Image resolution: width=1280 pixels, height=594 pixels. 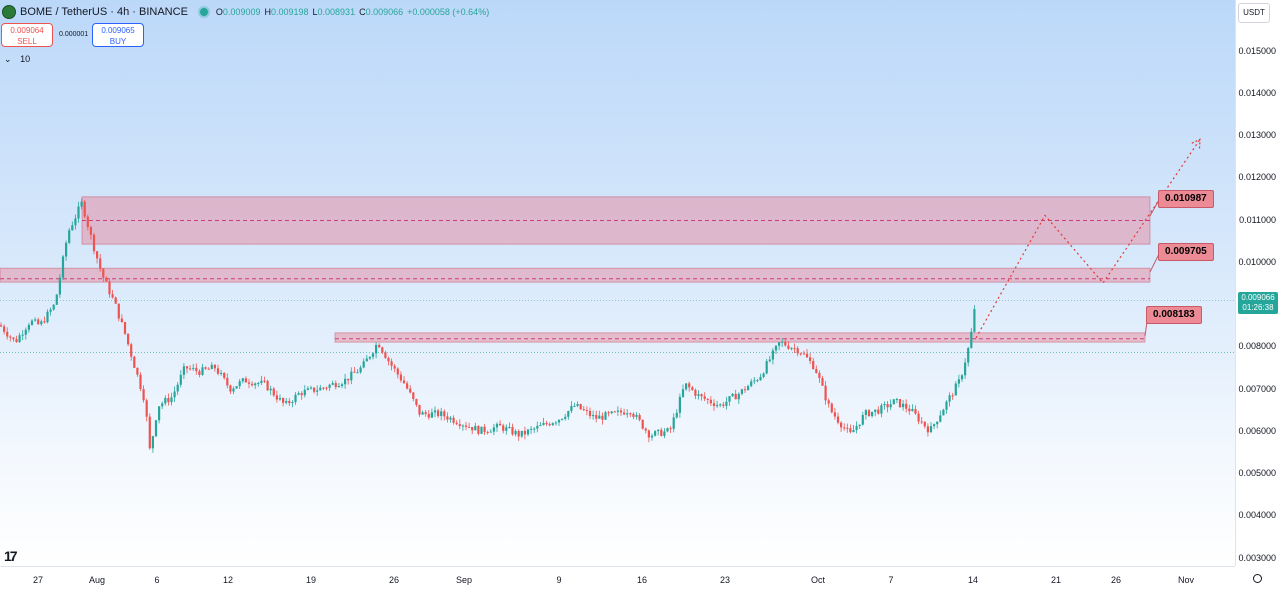 I want to click on time-tick-label: Nov, so click(x=1186, y=580).